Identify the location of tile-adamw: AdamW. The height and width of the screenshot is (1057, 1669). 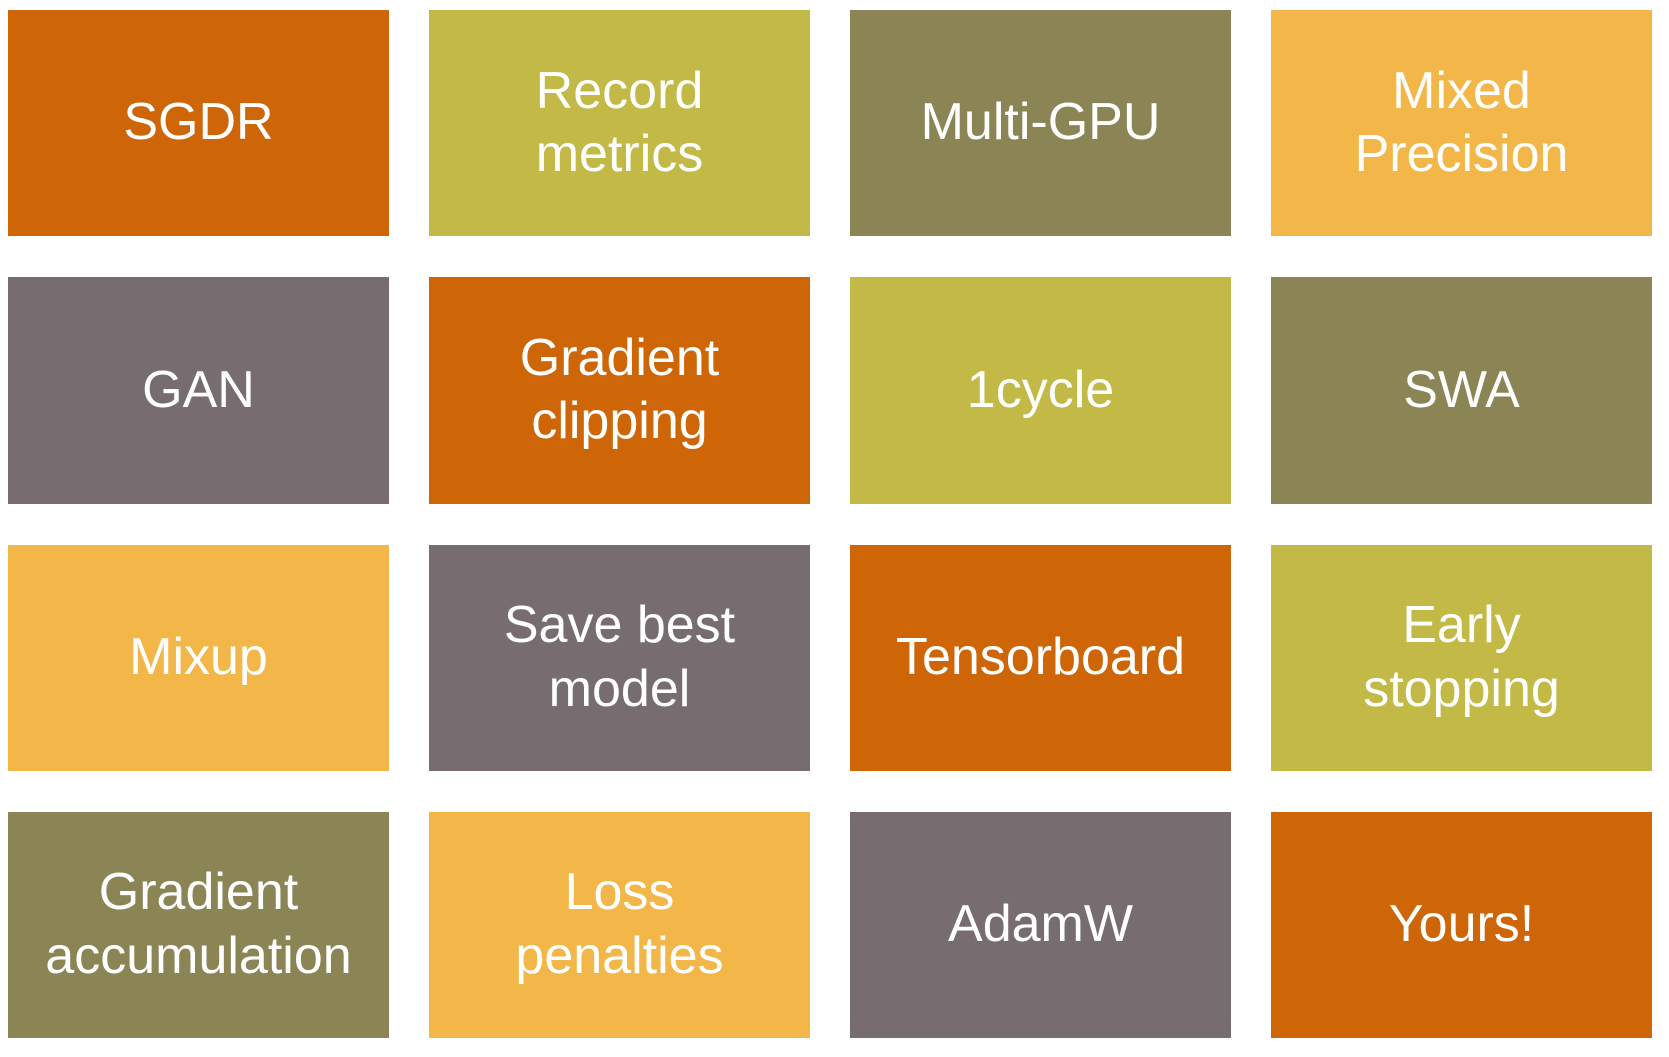
(1040, 924).